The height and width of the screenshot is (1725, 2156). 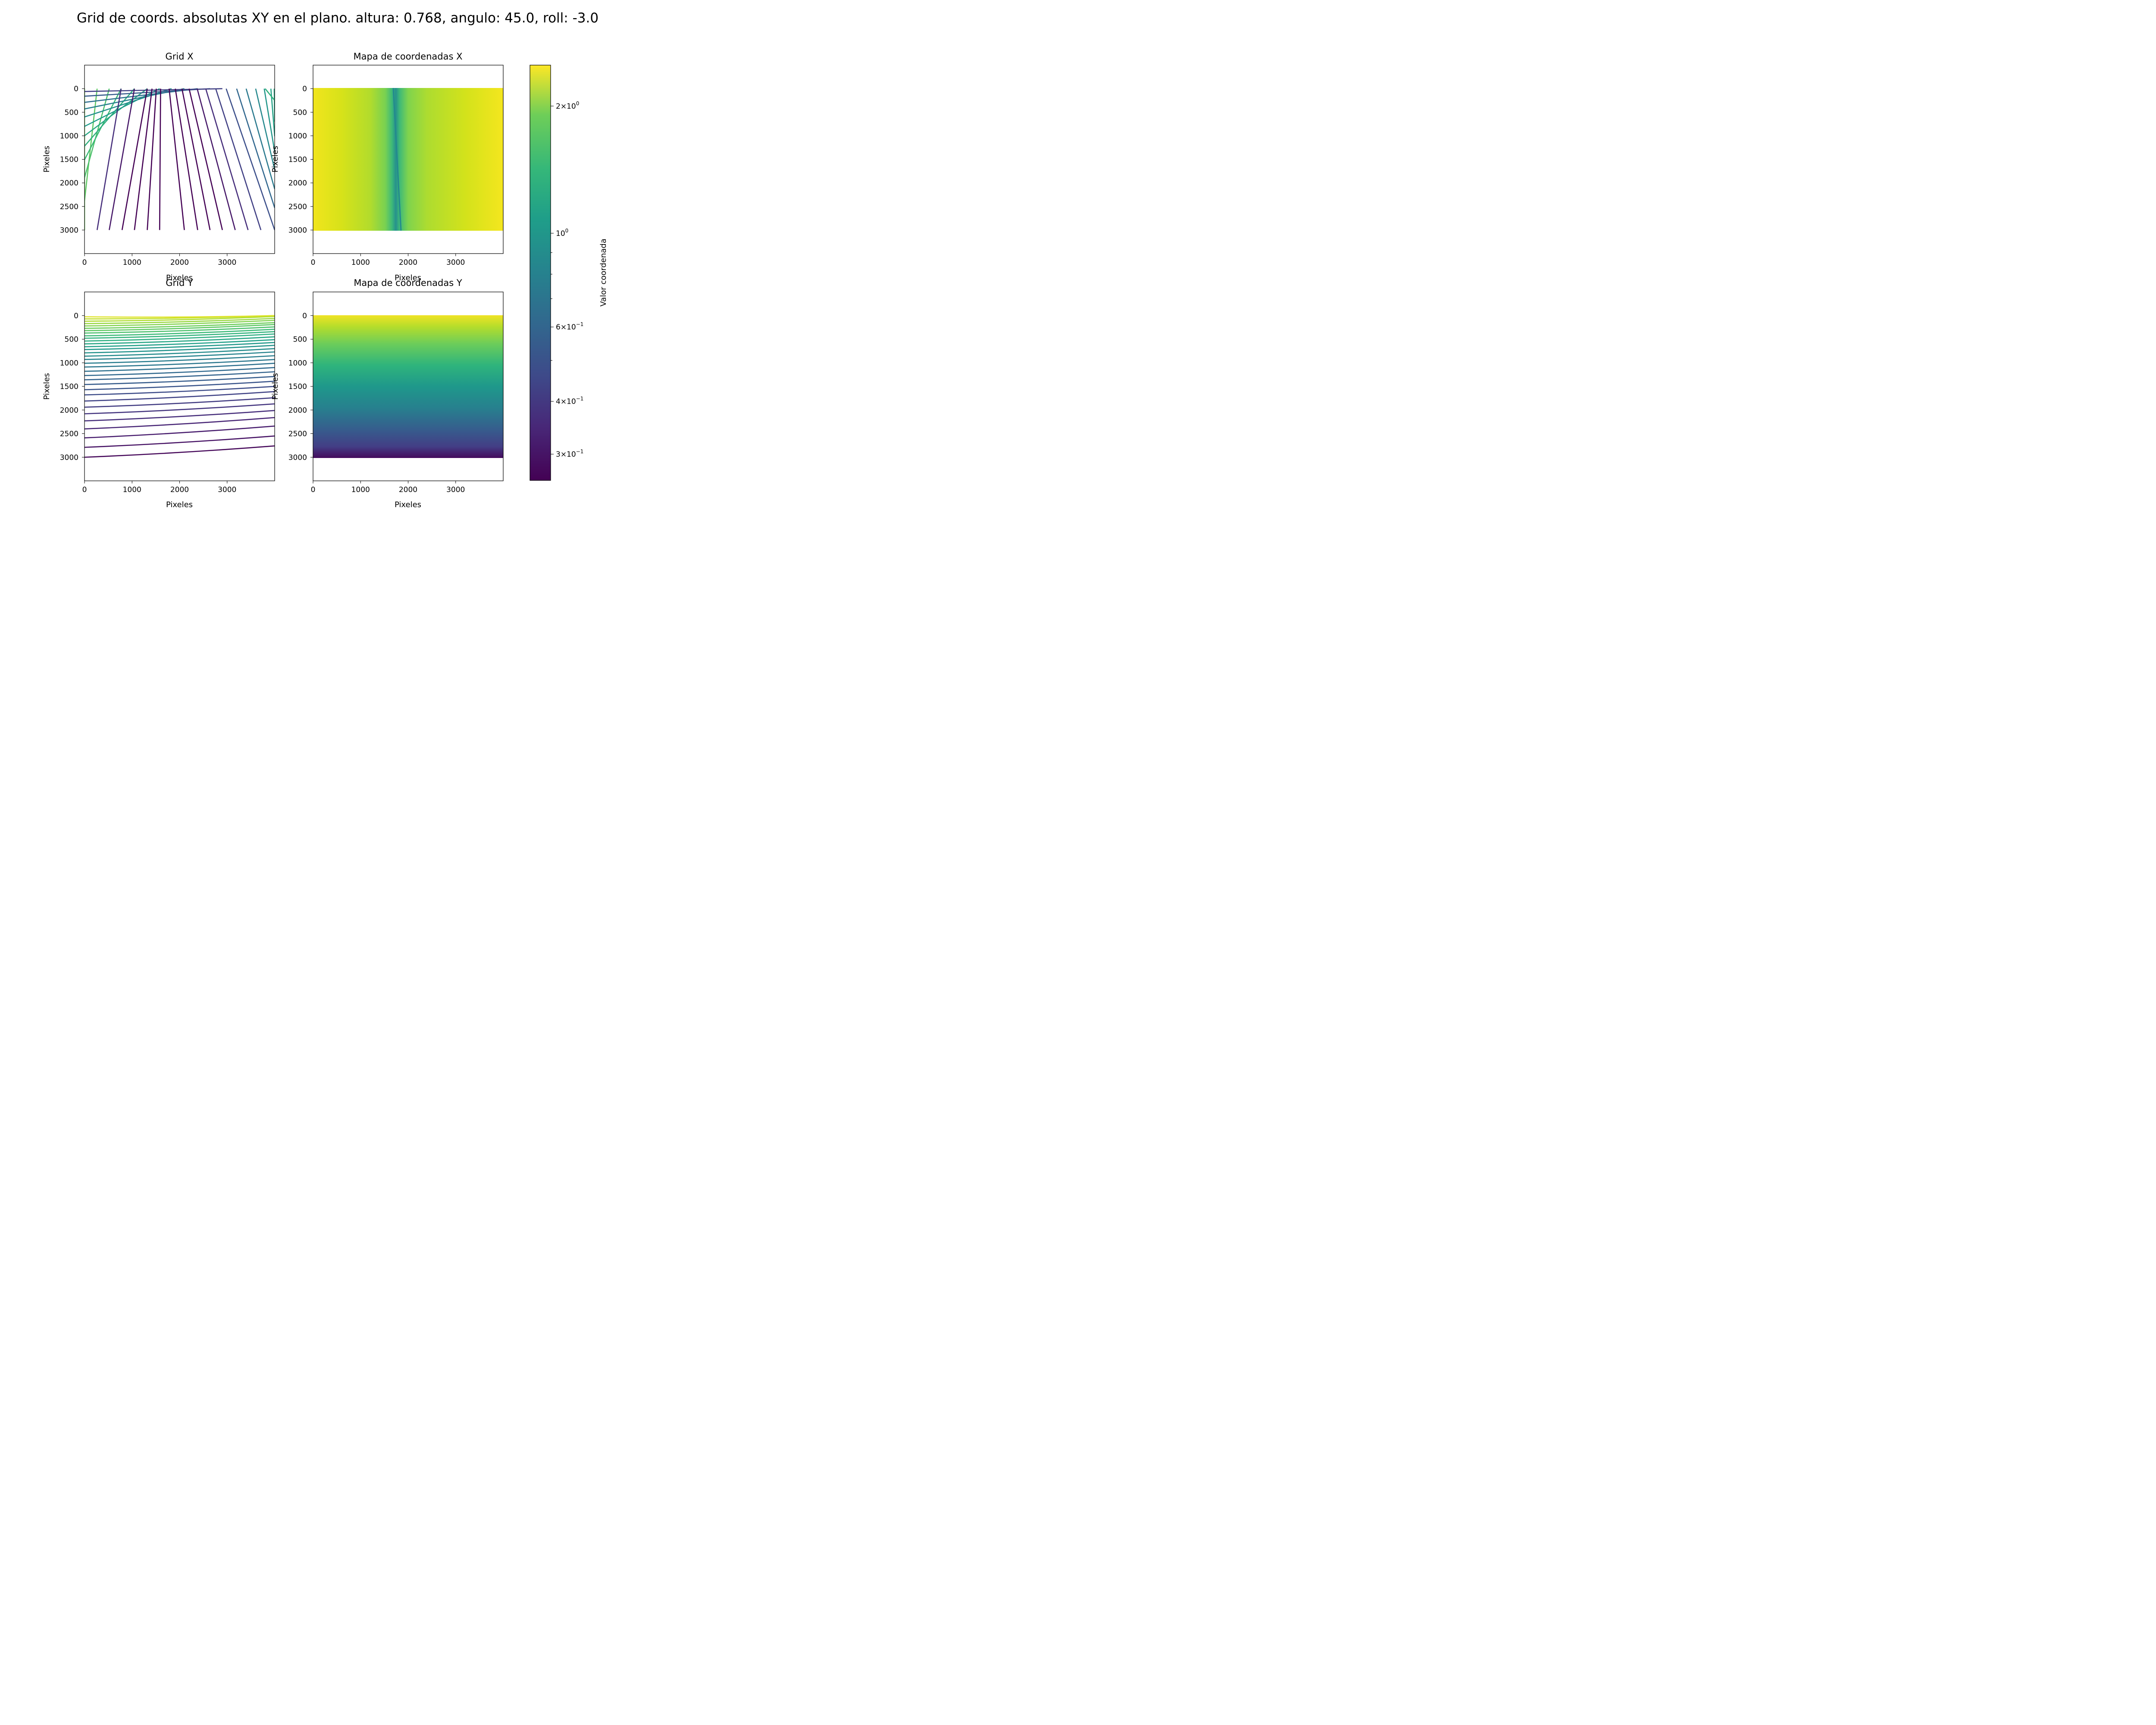 What do you see at coordinates (567, 106) in the screenshot?
I see `colorbar-tick-label: 2×100` at bounding box center [567, 106].